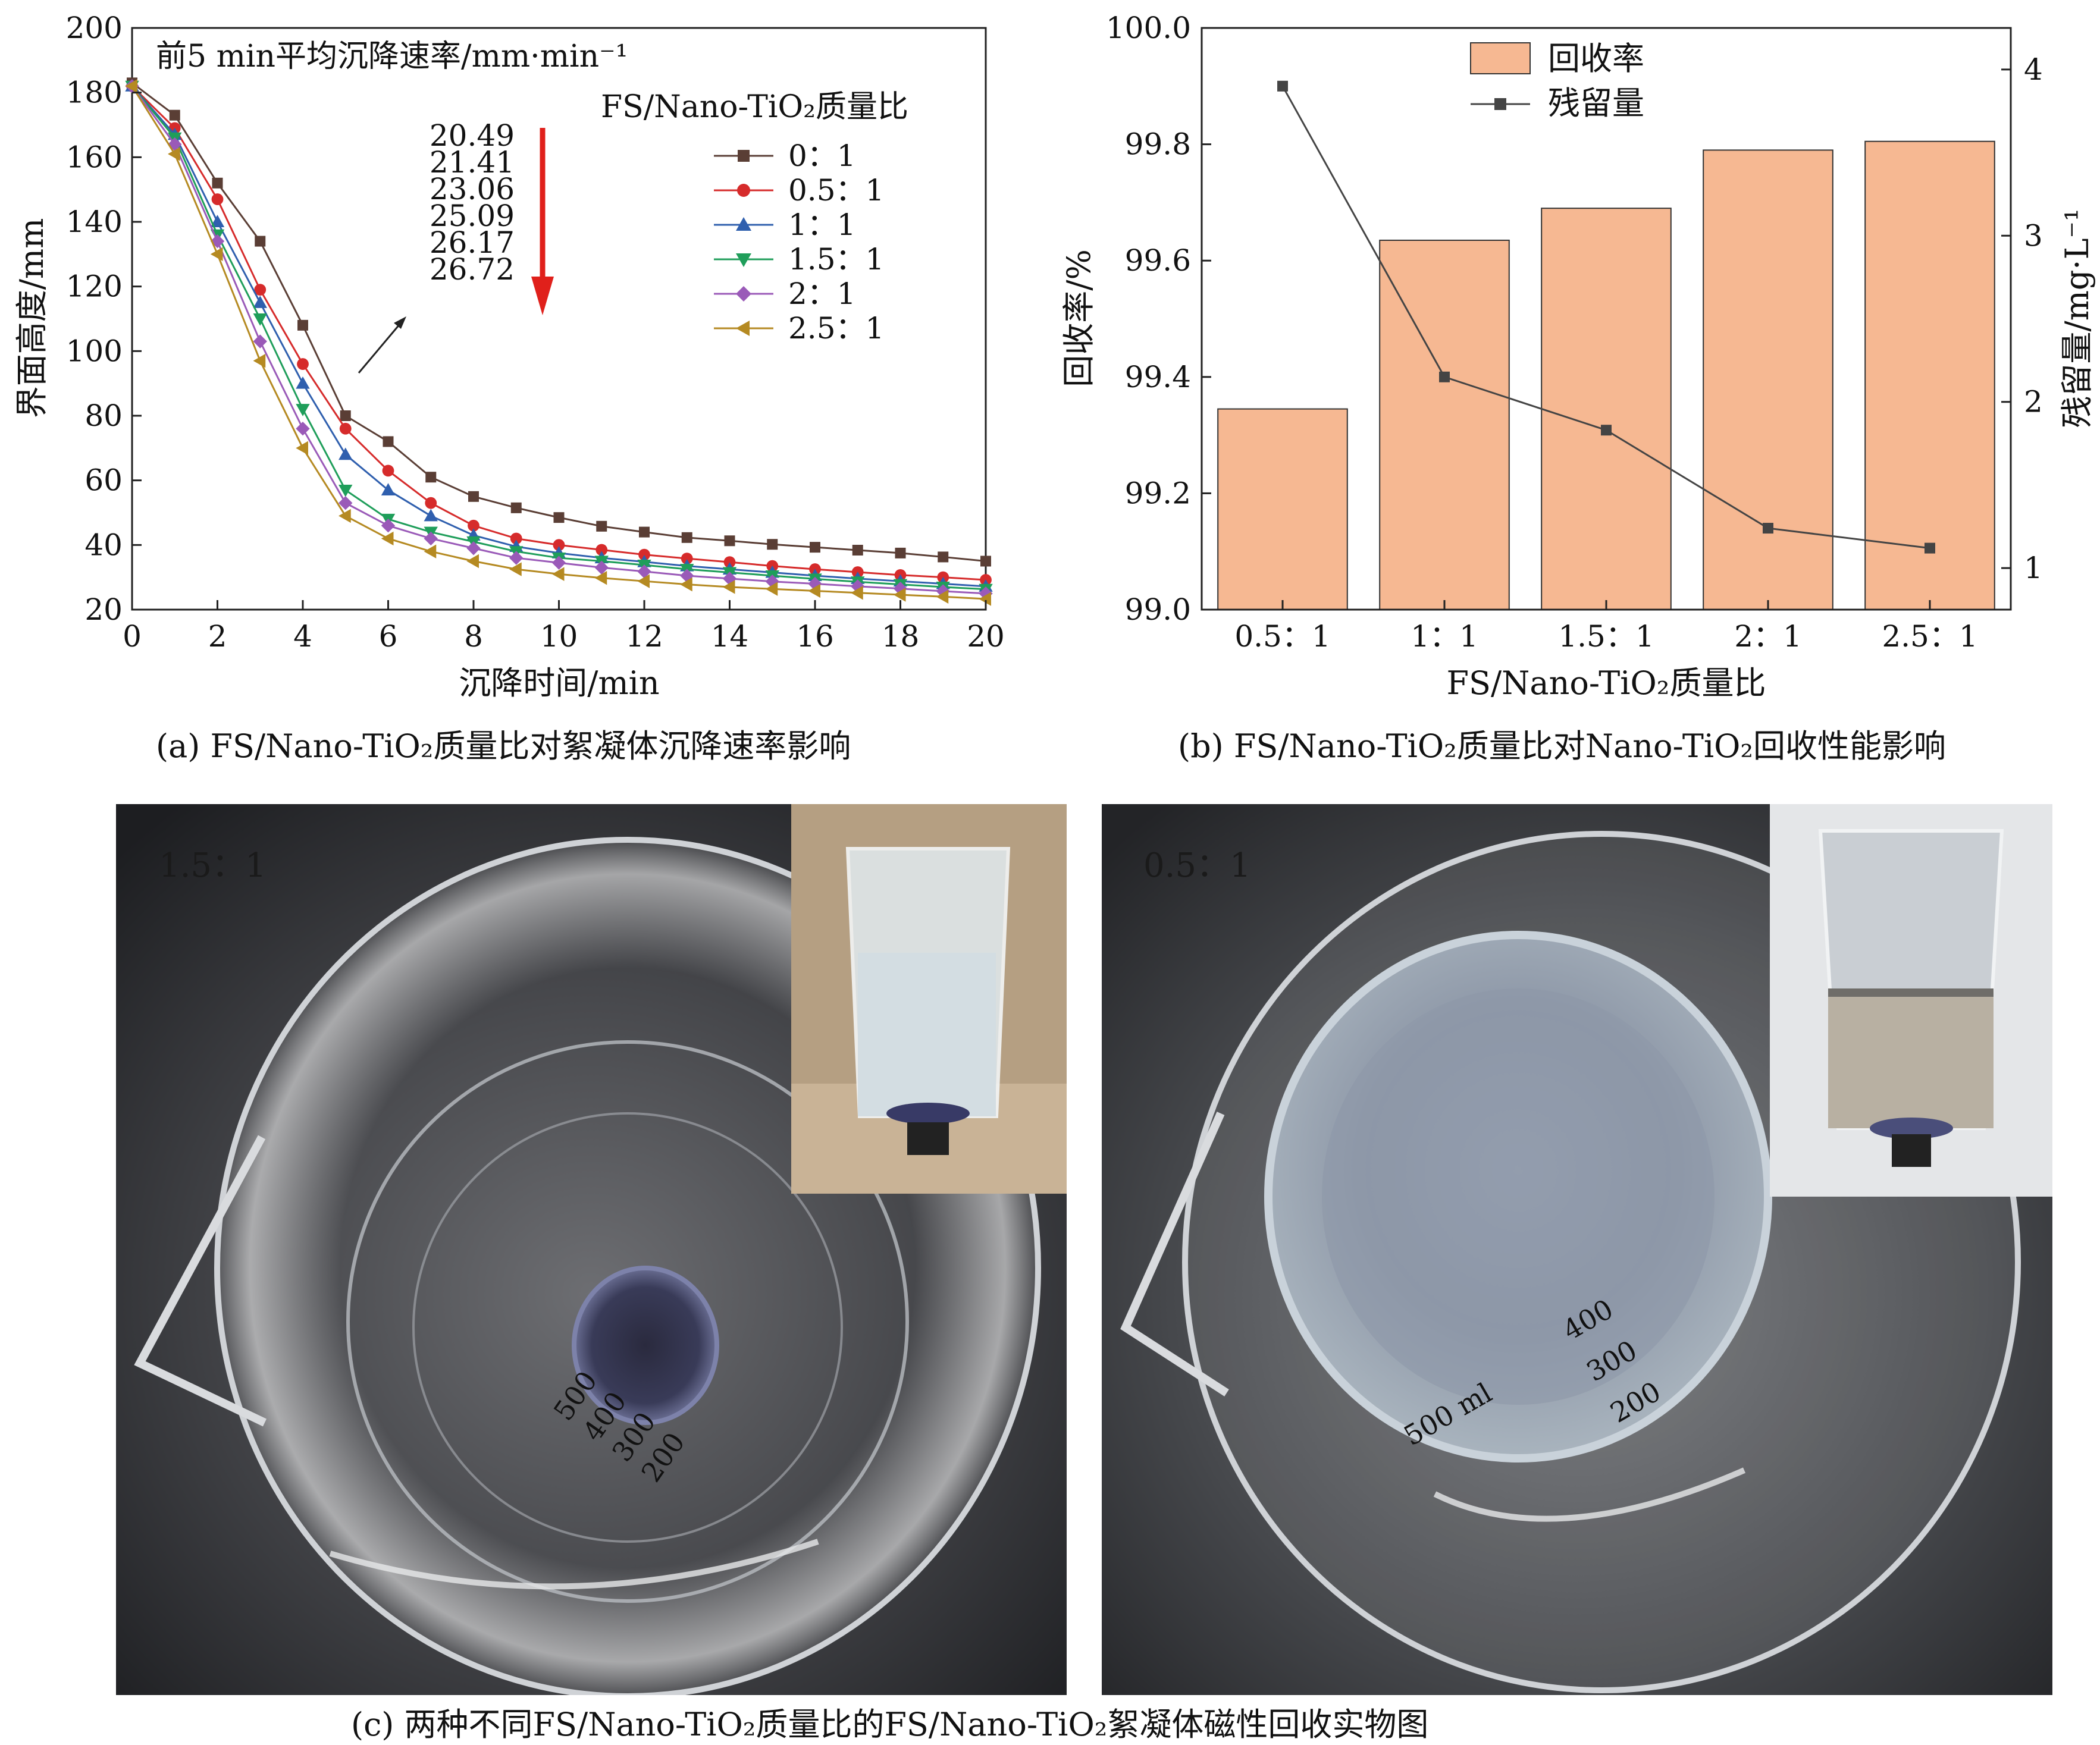  I want to click on pointer-arrow, so click(379, 349).